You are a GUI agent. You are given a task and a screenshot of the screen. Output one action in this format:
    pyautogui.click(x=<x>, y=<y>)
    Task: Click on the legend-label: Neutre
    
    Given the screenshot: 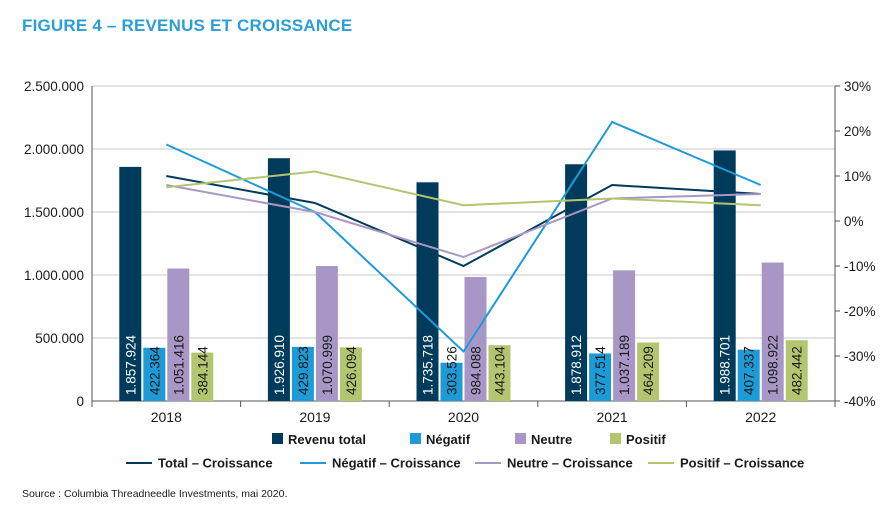 What is the action you would take?
    pyautogui.click(x=551, y=439)
    